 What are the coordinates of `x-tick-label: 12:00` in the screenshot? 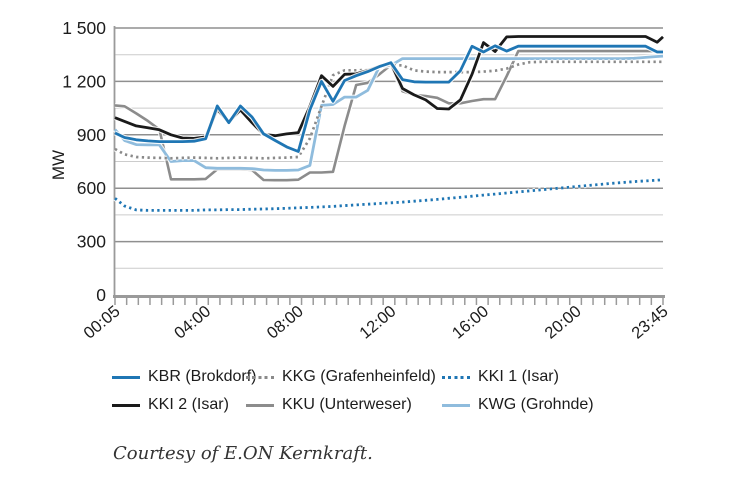 It's located at (377, 322).